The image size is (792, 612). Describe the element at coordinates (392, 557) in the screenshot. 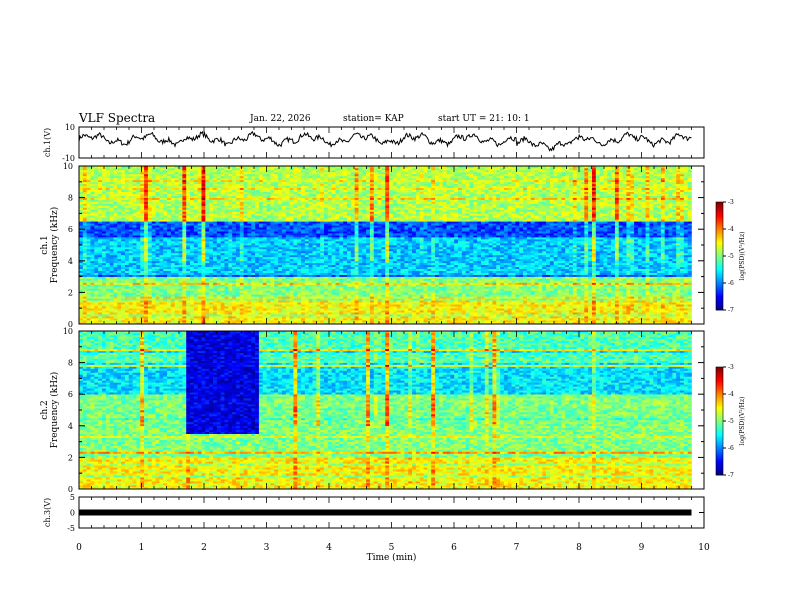

I see `x-axis-label: Time (min)` at that location.